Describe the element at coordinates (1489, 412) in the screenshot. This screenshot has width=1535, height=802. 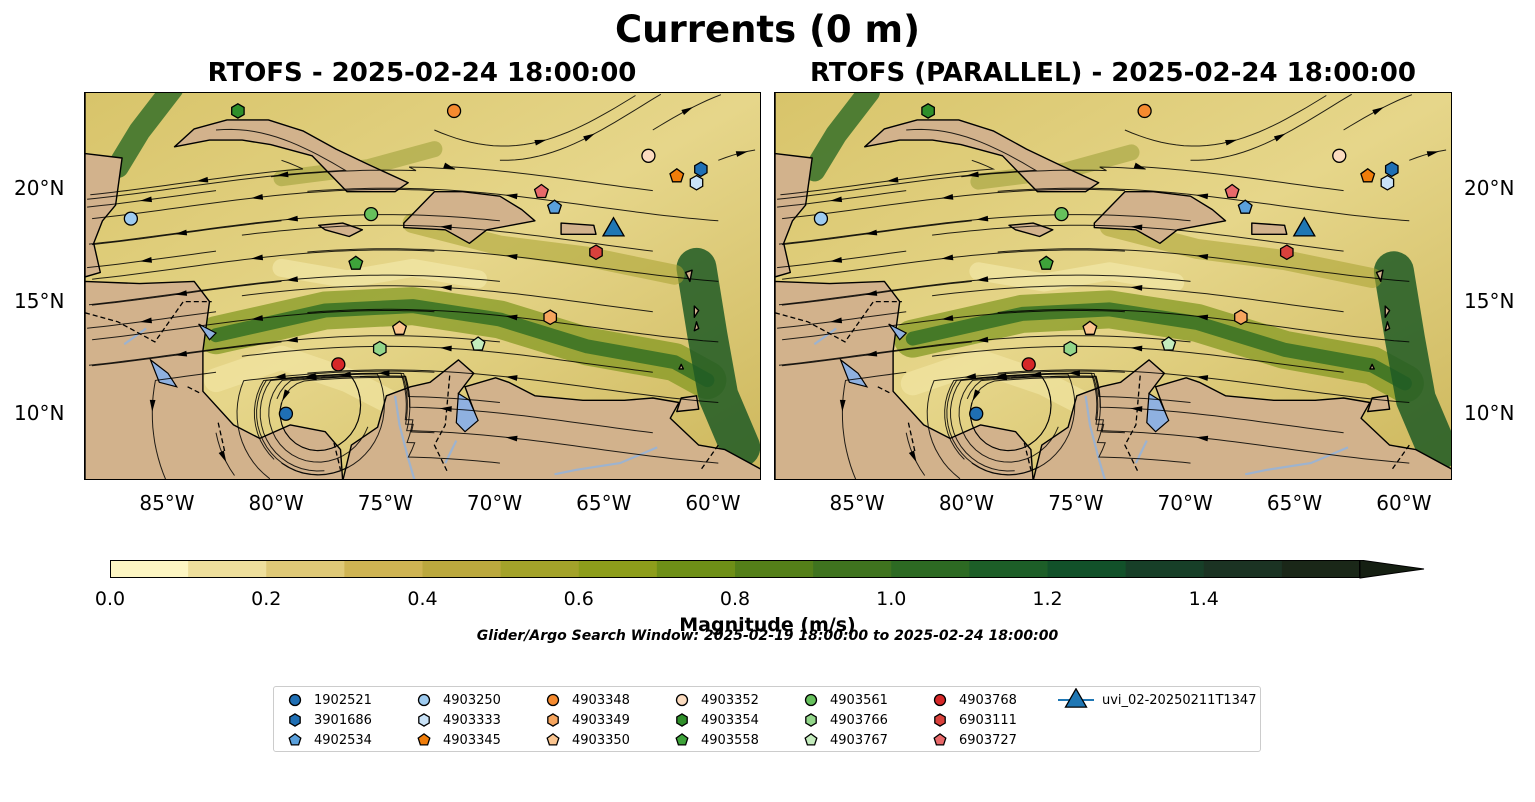
I see `lat-tick-label: 10°N` at that location.